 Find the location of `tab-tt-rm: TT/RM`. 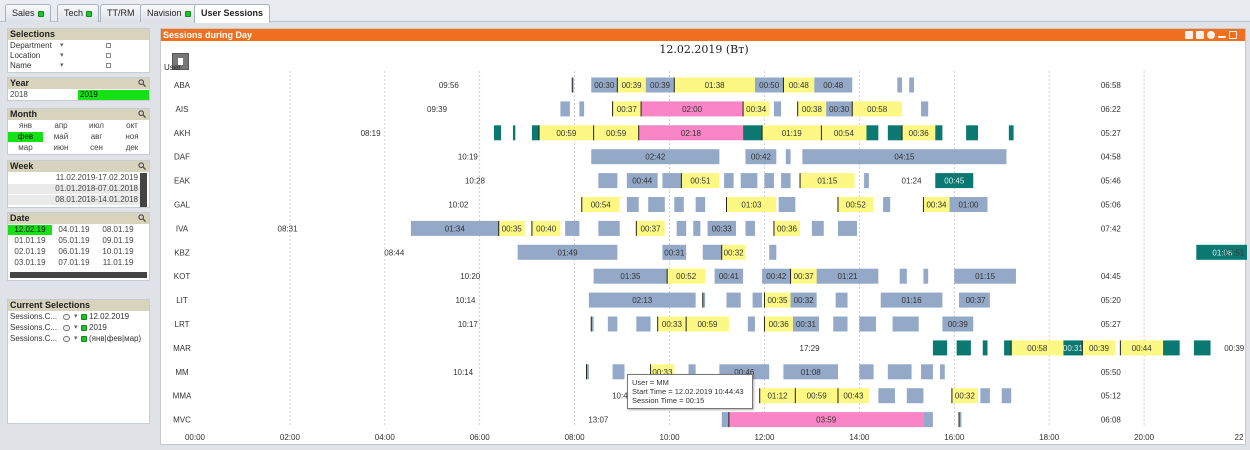

tab-tt-rm: TT/RM is located at coordinates (121, 13).